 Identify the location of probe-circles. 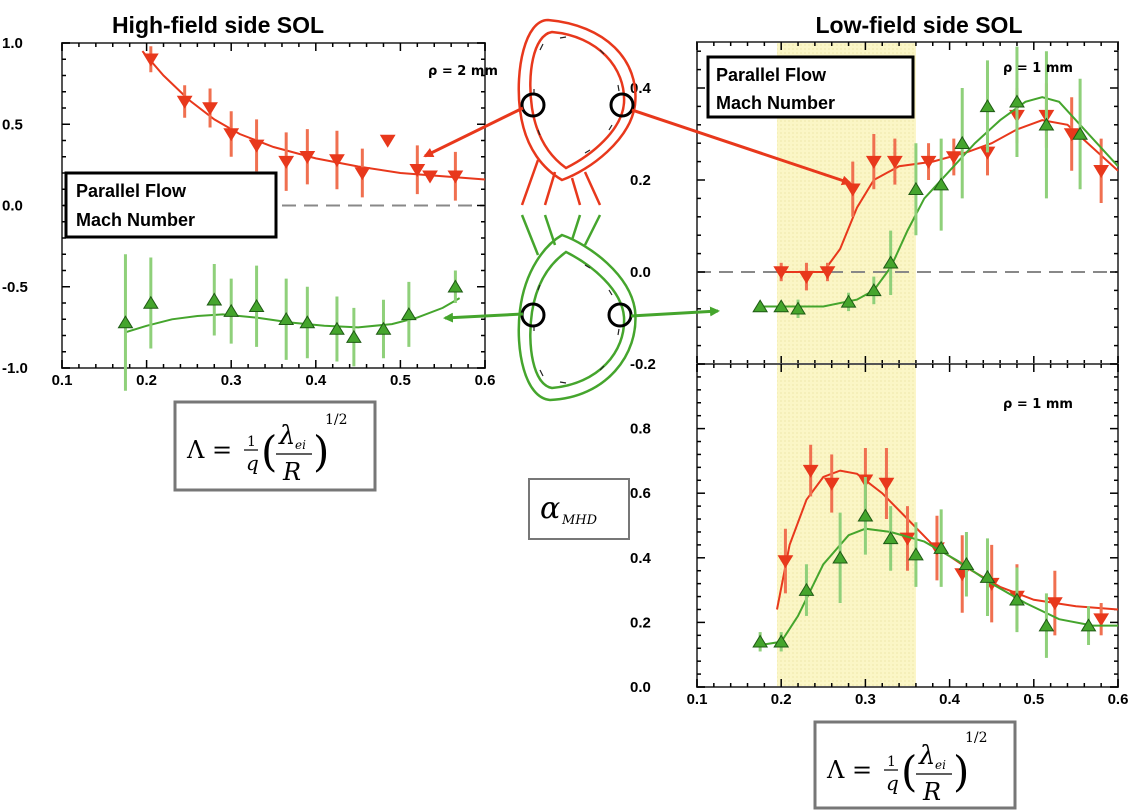
(577, 210).